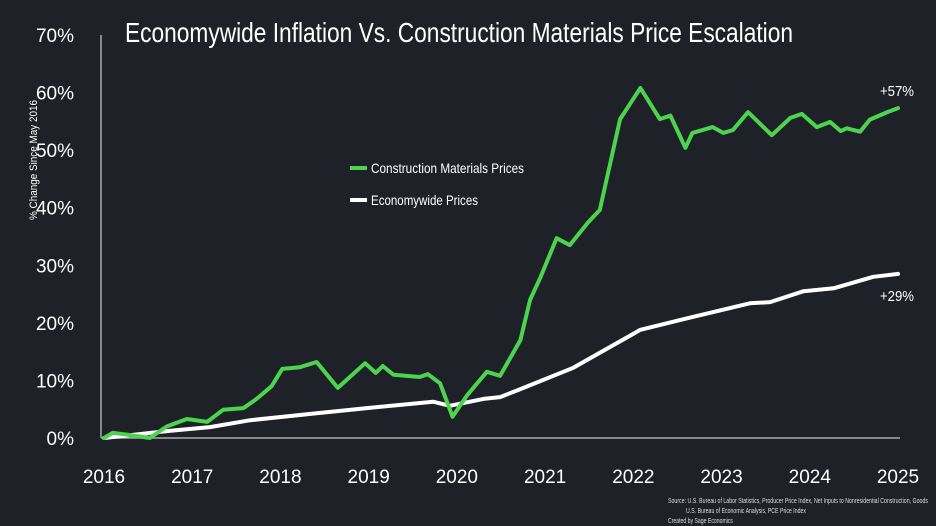  I want to click on end-label-construction: +57%, so click(897, 91).